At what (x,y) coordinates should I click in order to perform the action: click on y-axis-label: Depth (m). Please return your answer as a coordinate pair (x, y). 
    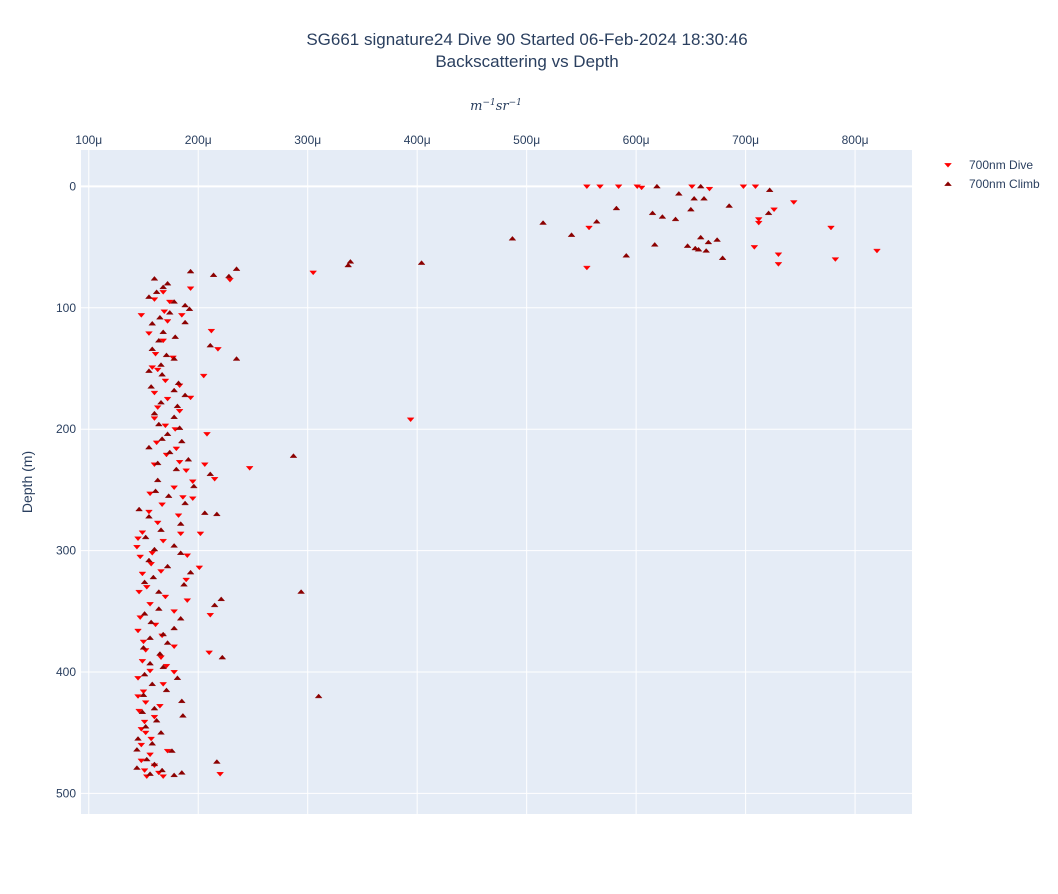
    Looking at the image, I should click on (27, 482).